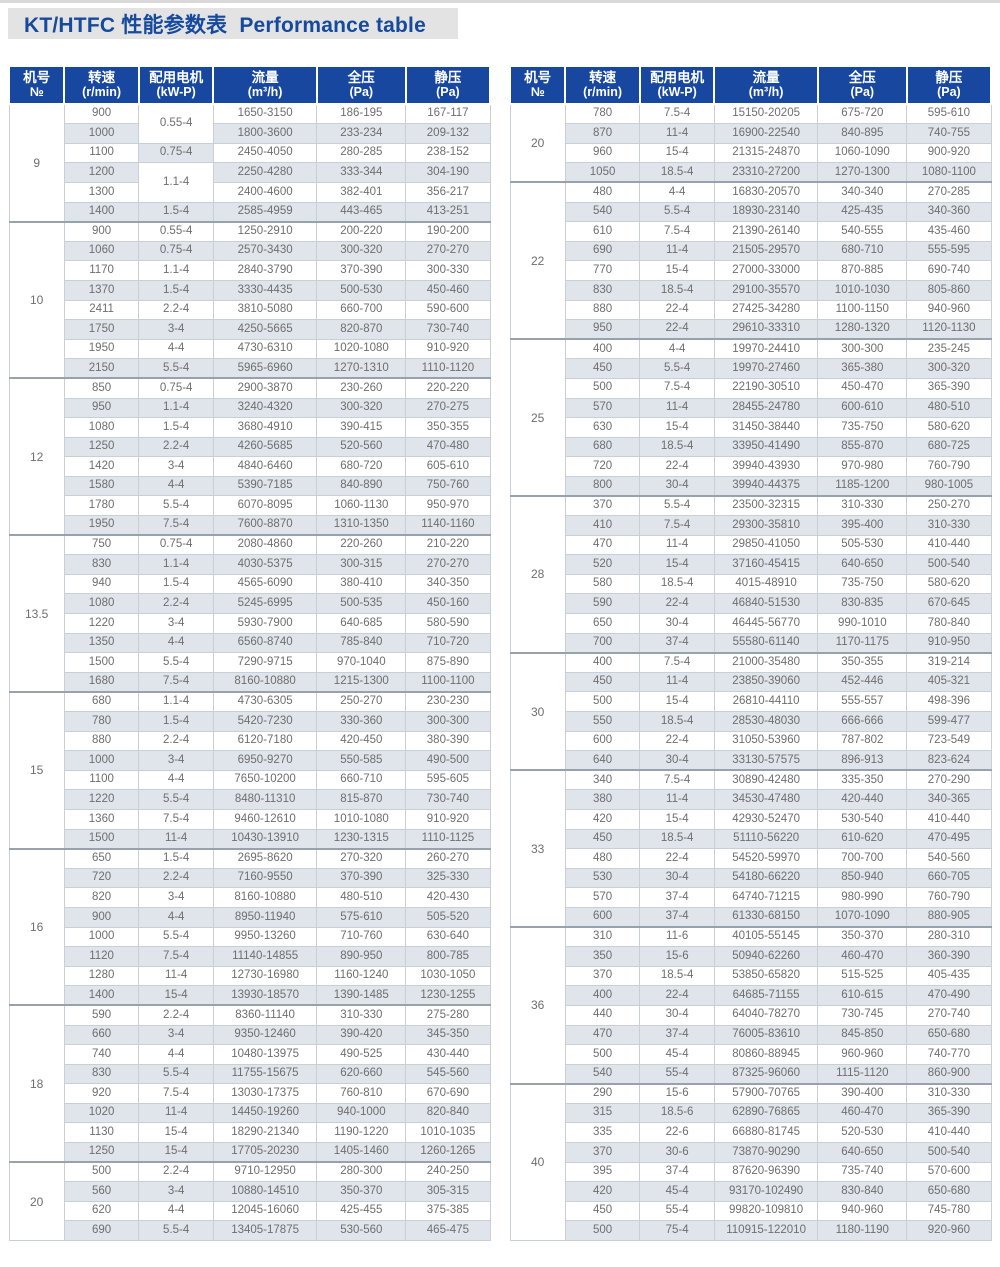 The width and height of the screenshot is (1000, 1267). What do you see at coordinates (602, 721) in the screenshot?
I see `cell-speed: 550` at bounding box center [602, 721].